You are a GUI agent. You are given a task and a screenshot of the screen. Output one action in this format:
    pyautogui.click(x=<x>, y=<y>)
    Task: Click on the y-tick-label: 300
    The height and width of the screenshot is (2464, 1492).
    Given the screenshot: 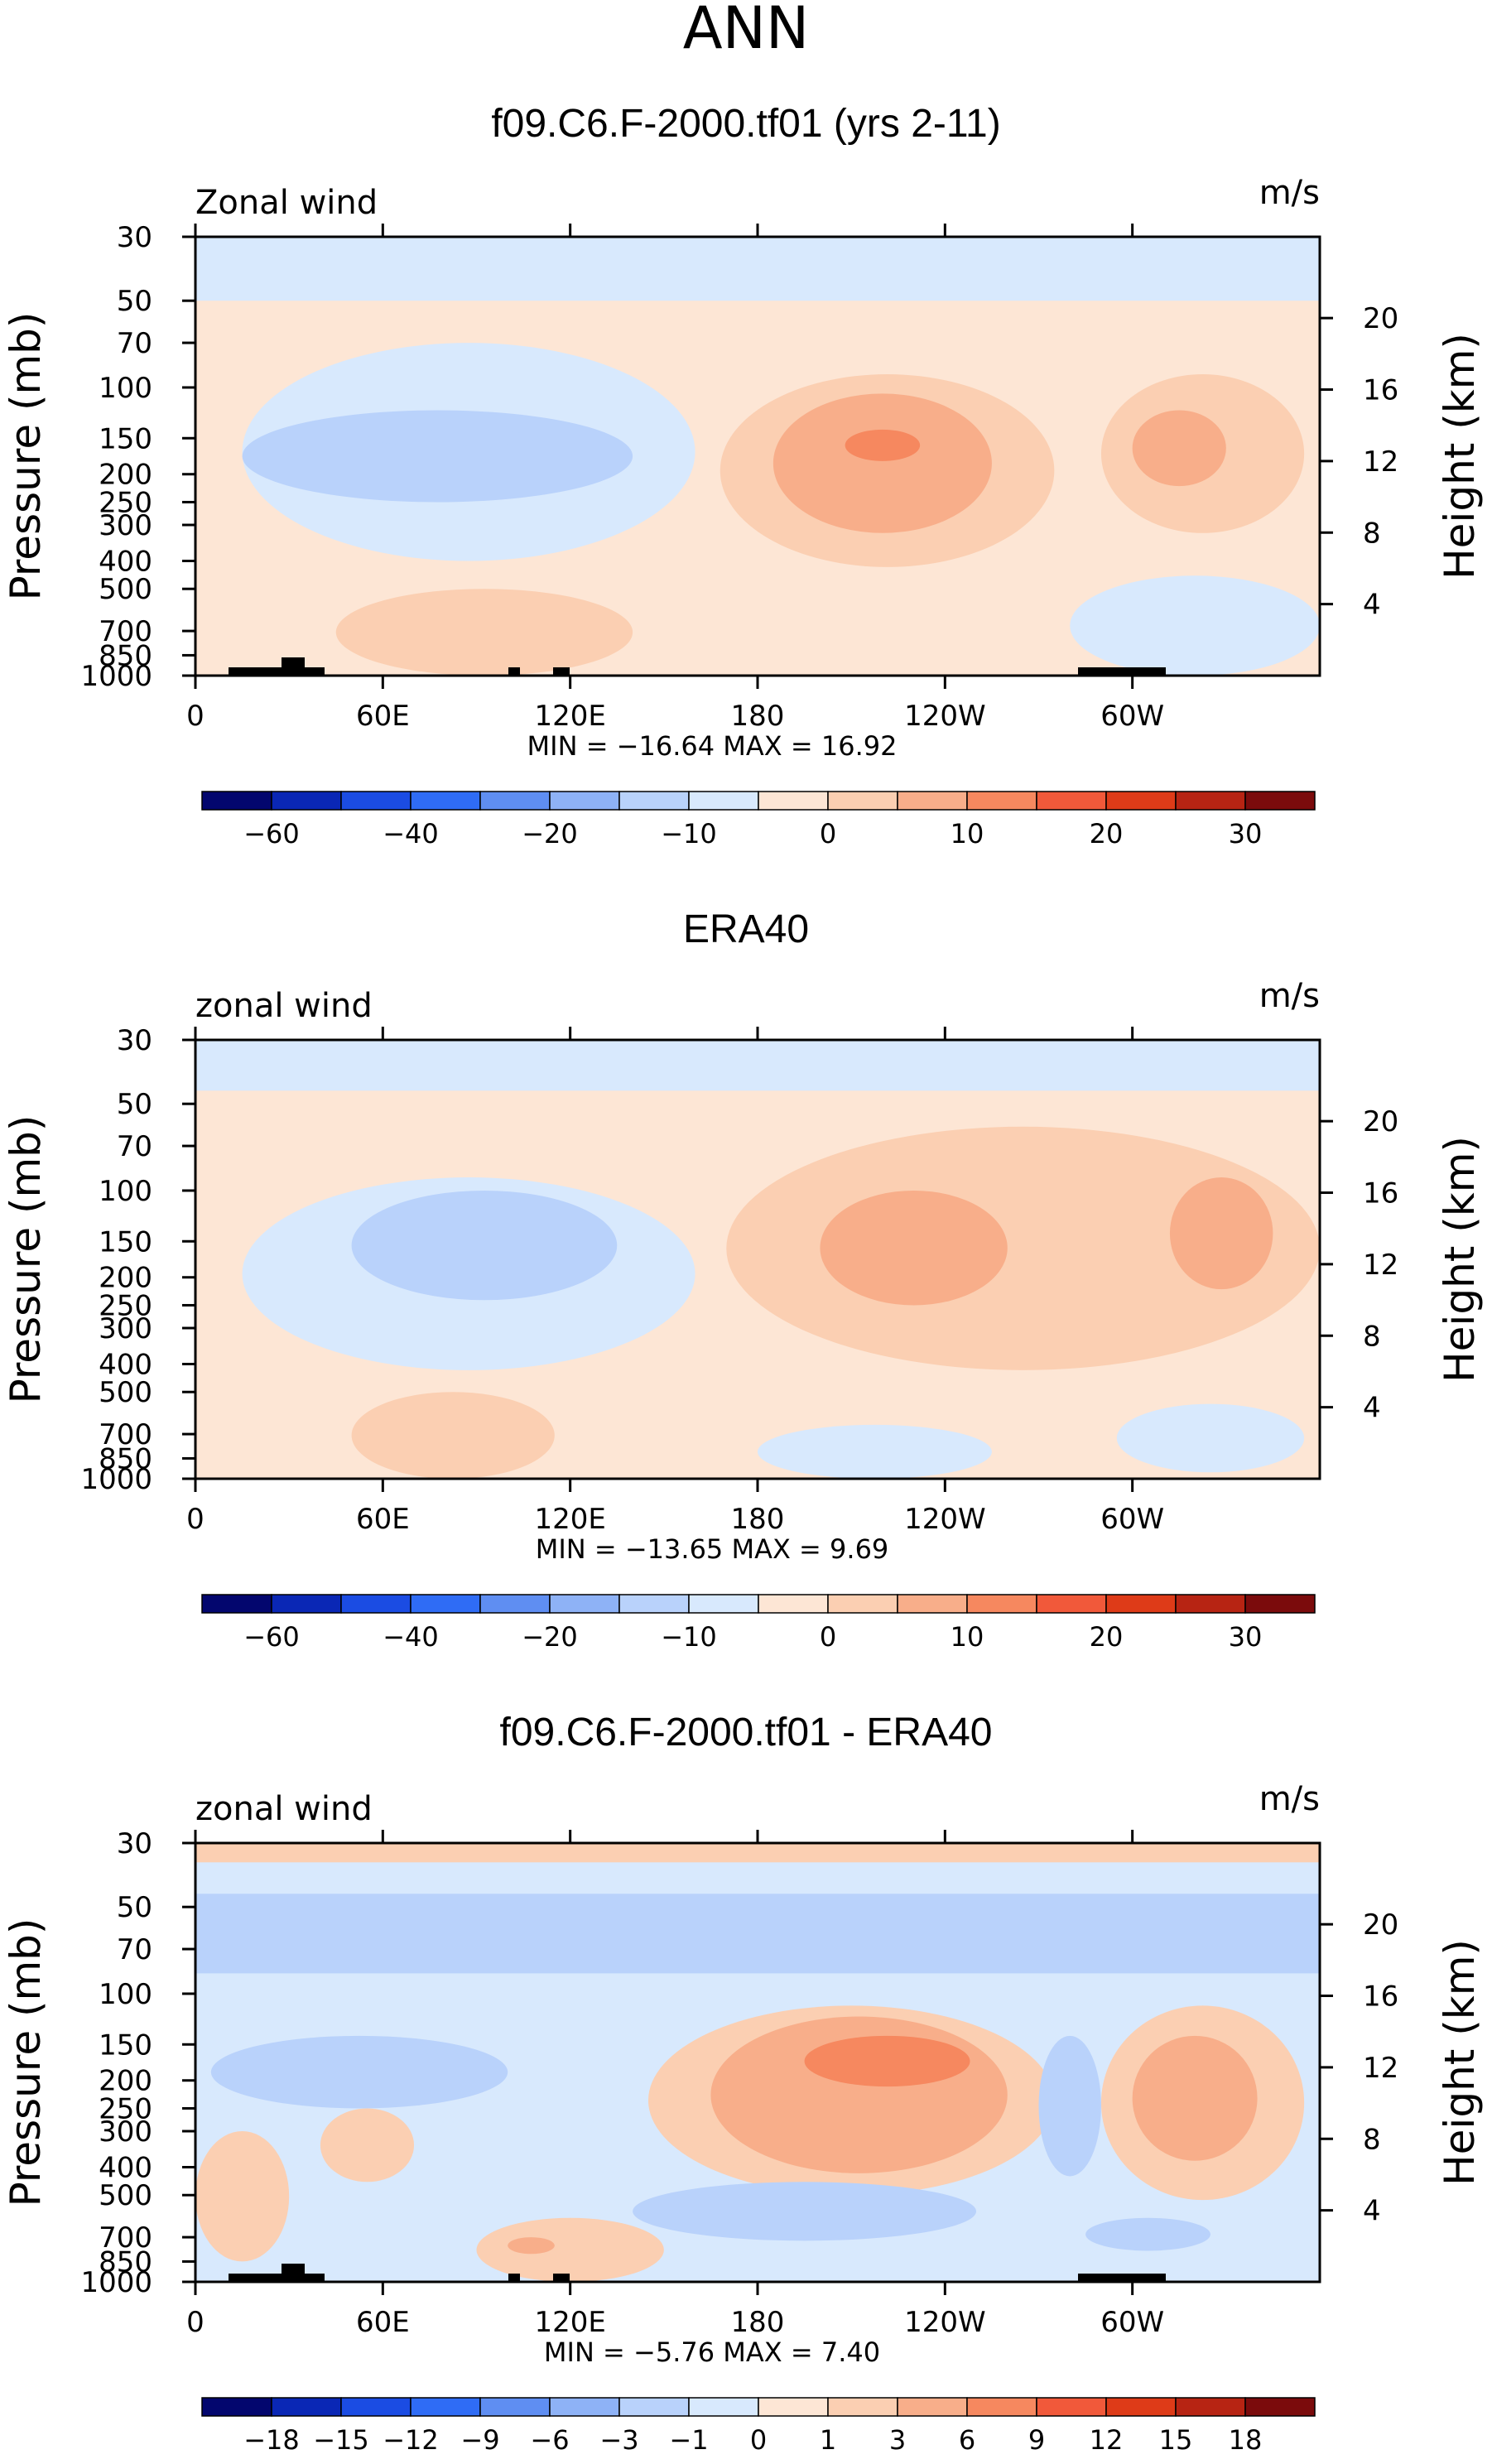 What is the action you would take?
    pyautogui.click(x=125, y=1328)
    